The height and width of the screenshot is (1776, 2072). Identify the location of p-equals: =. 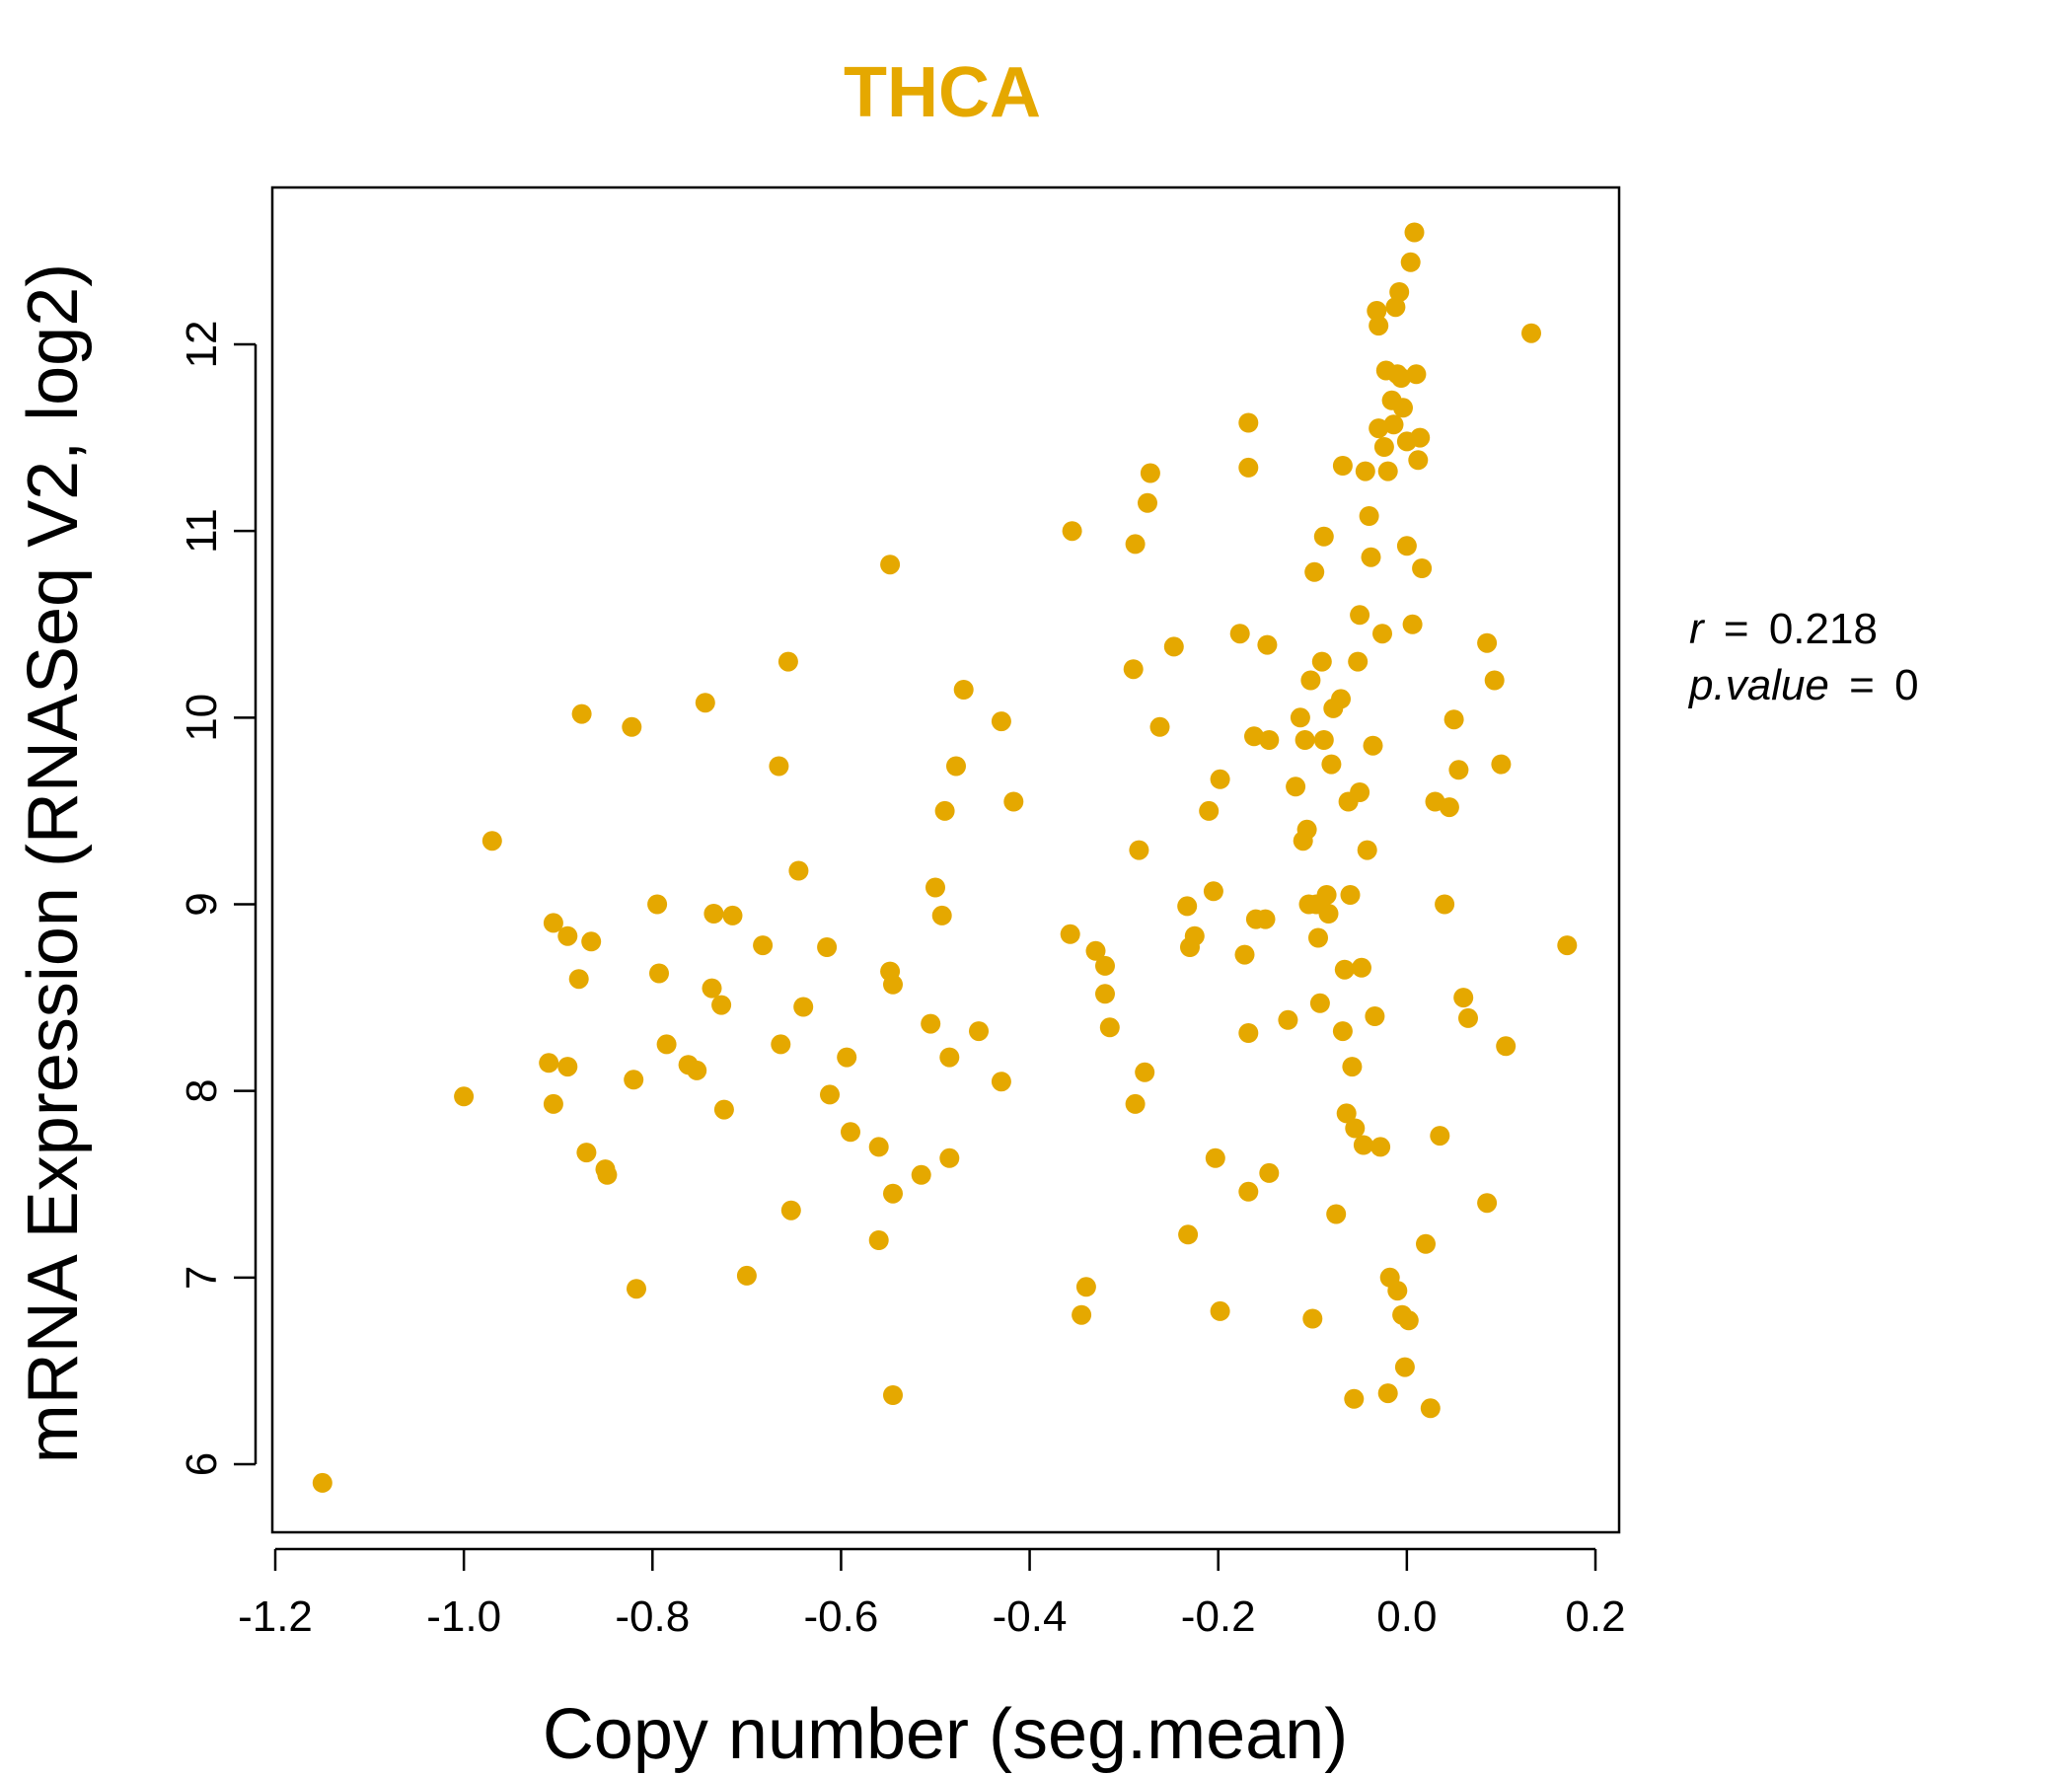
(1862, 685).